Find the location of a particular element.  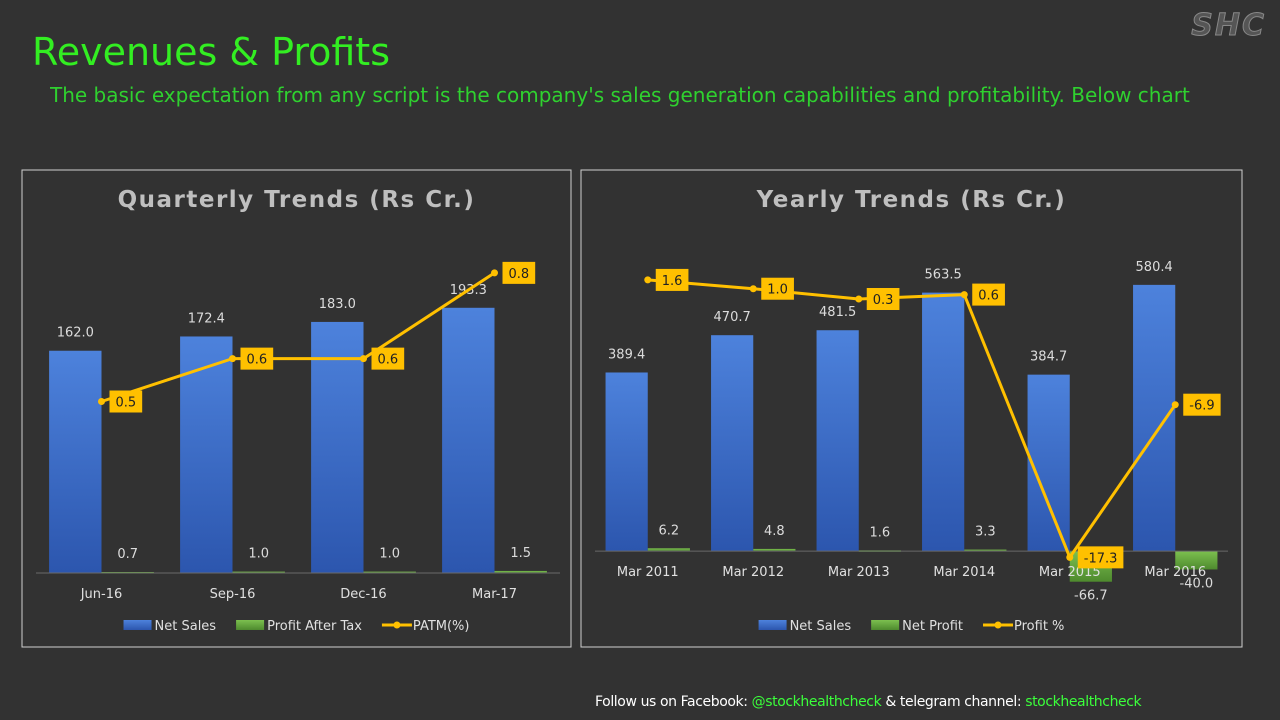

bar-value-label: 3.3 is located at coordinates (985, 532).